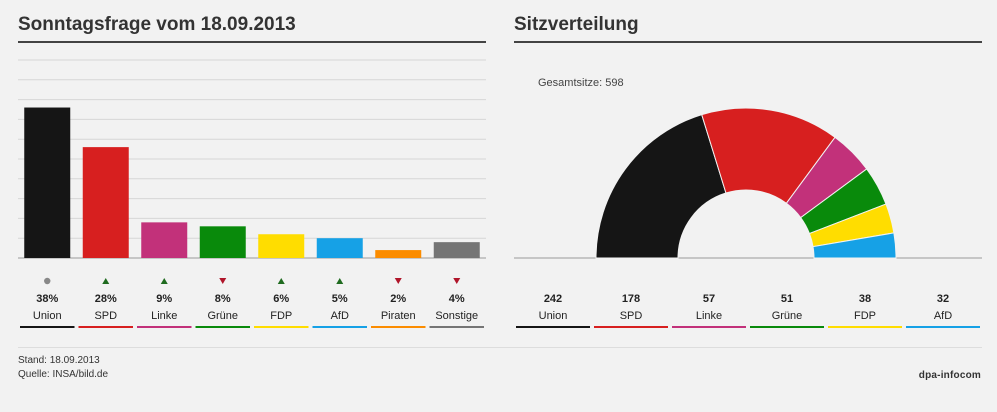 Image resolution: width=997 pixels, height=412 pixels. What do you see at coordinates (106, 299) in the screenshot?
I see `poll-value-label: 28%` at bounding box center [106, 299].